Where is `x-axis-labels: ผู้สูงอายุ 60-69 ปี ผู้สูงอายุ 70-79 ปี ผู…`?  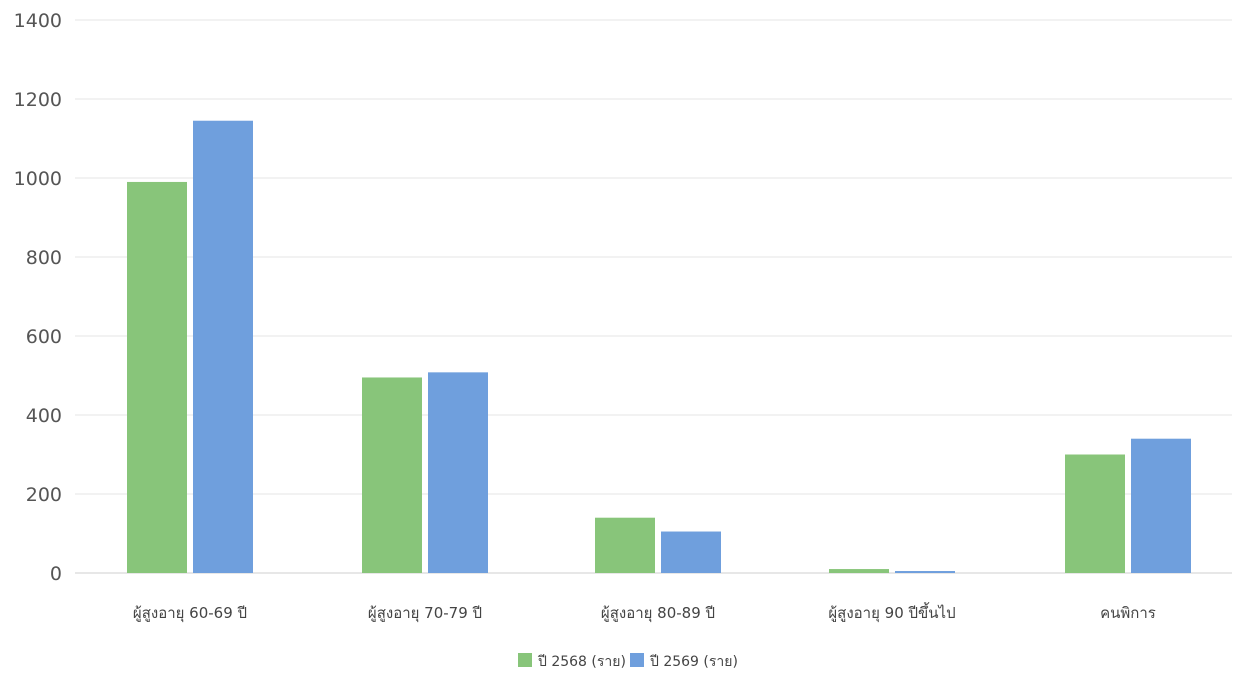 x-axis-labels: ผู้สูงอายุ 60-69 ปี ผู้สูงอายุ 70-79 ปี ผู… is located at coordinates (644, 612).